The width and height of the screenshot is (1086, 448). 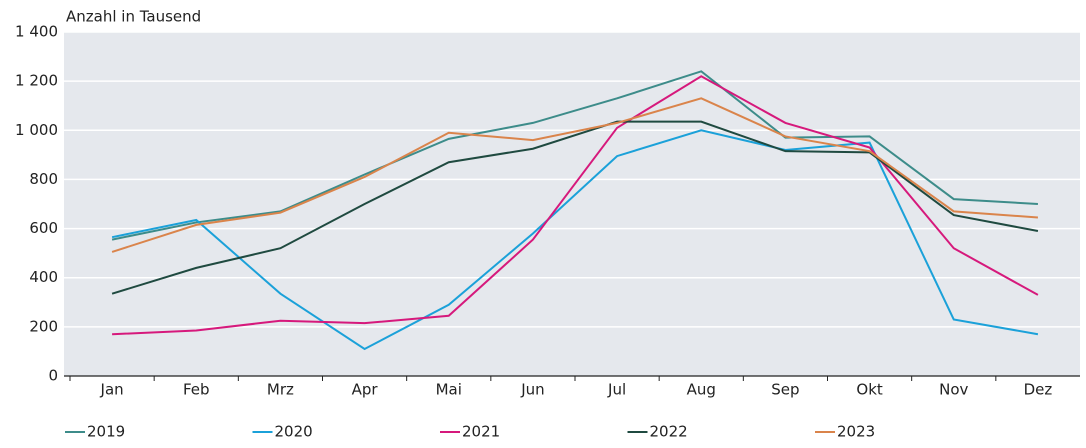 What do you see at coordinates (481, 432) in the screenshot?
I see `legend-label: 2021` at bounding box center [481, 432].